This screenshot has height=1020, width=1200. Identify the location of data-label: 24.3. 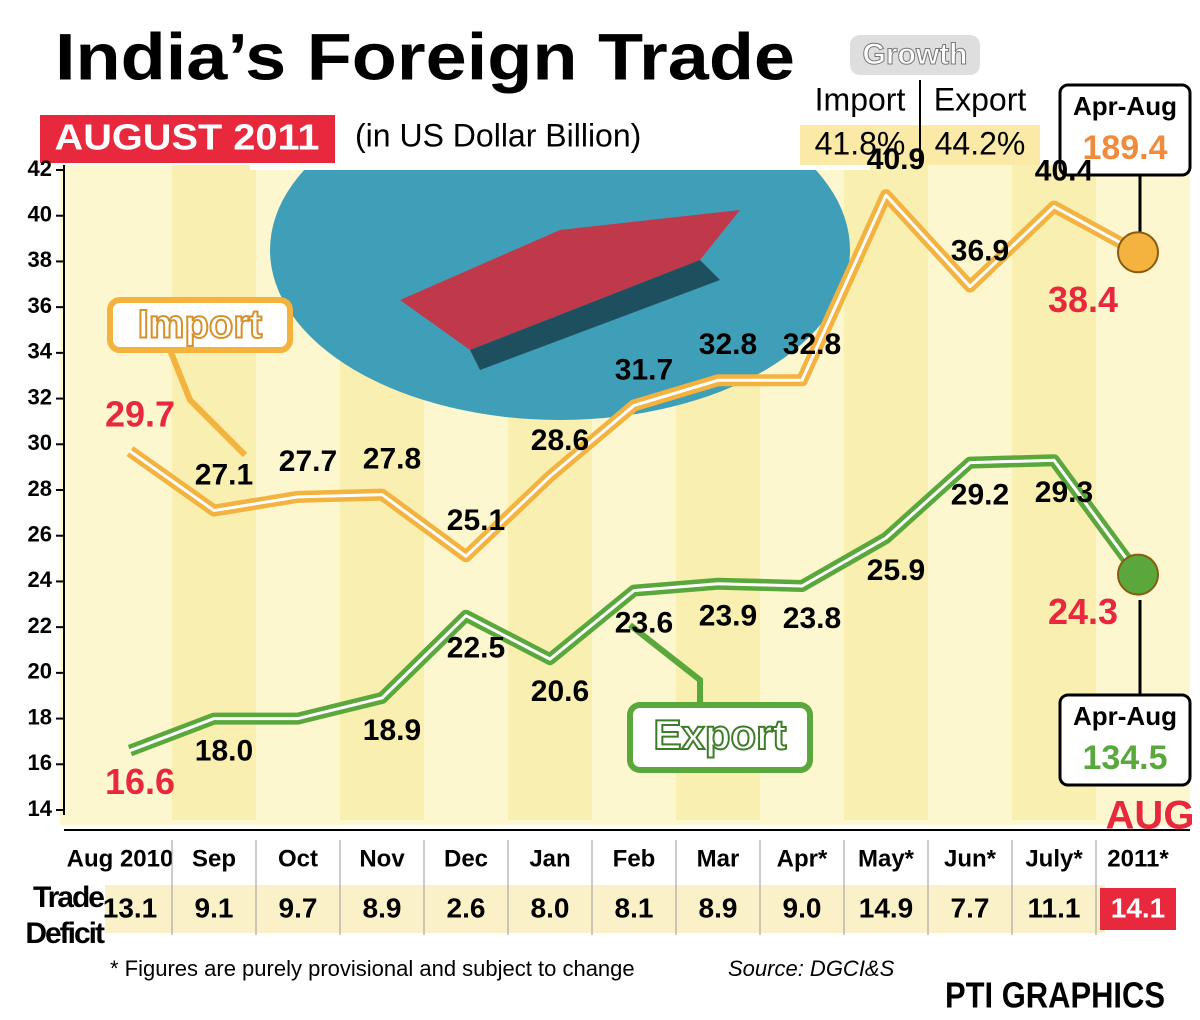
(1083, 611).